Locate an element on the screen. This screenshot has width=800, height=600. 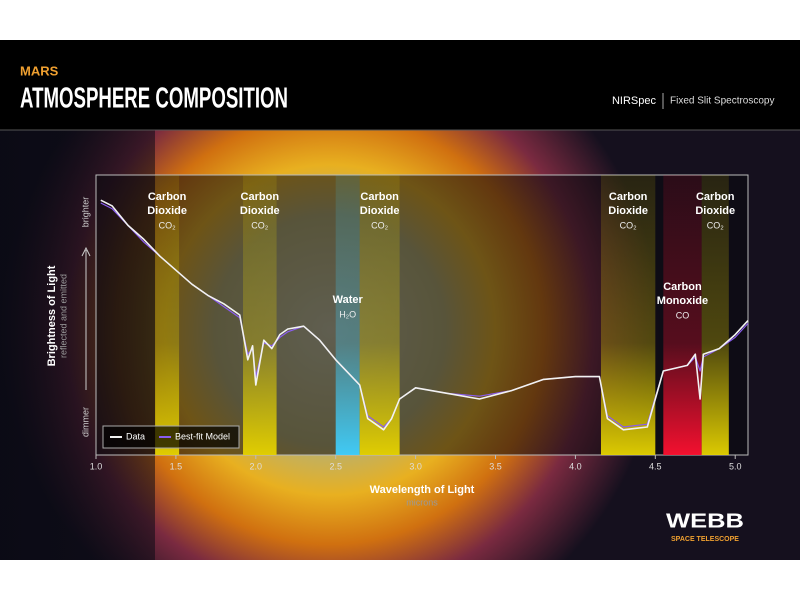
x-tick-label: 1.5 is located at coordinates (176, 466).